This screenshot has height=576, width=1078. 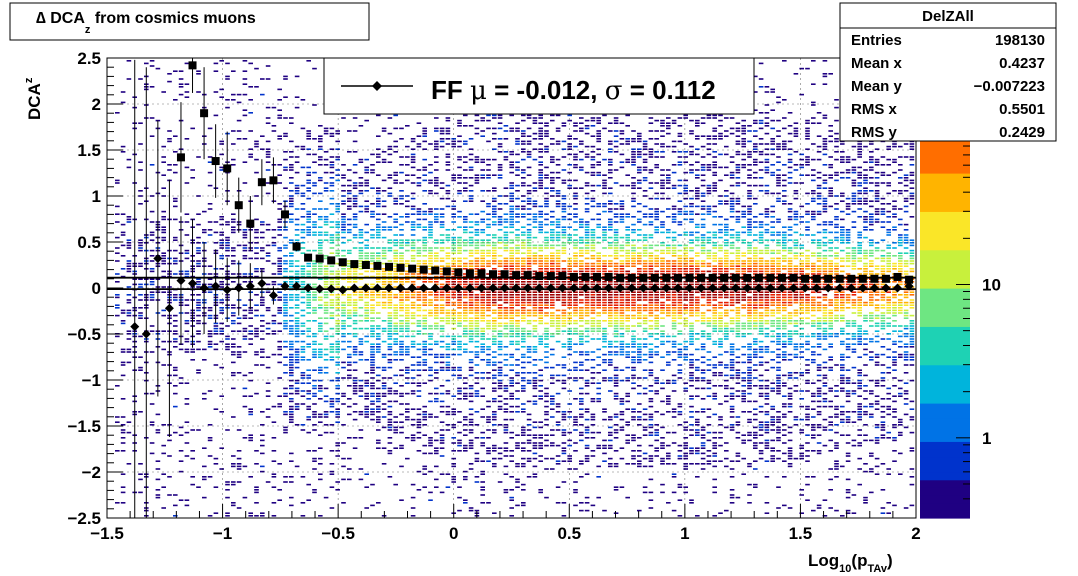 I want to click on title-box, so click(x=189, y=21).